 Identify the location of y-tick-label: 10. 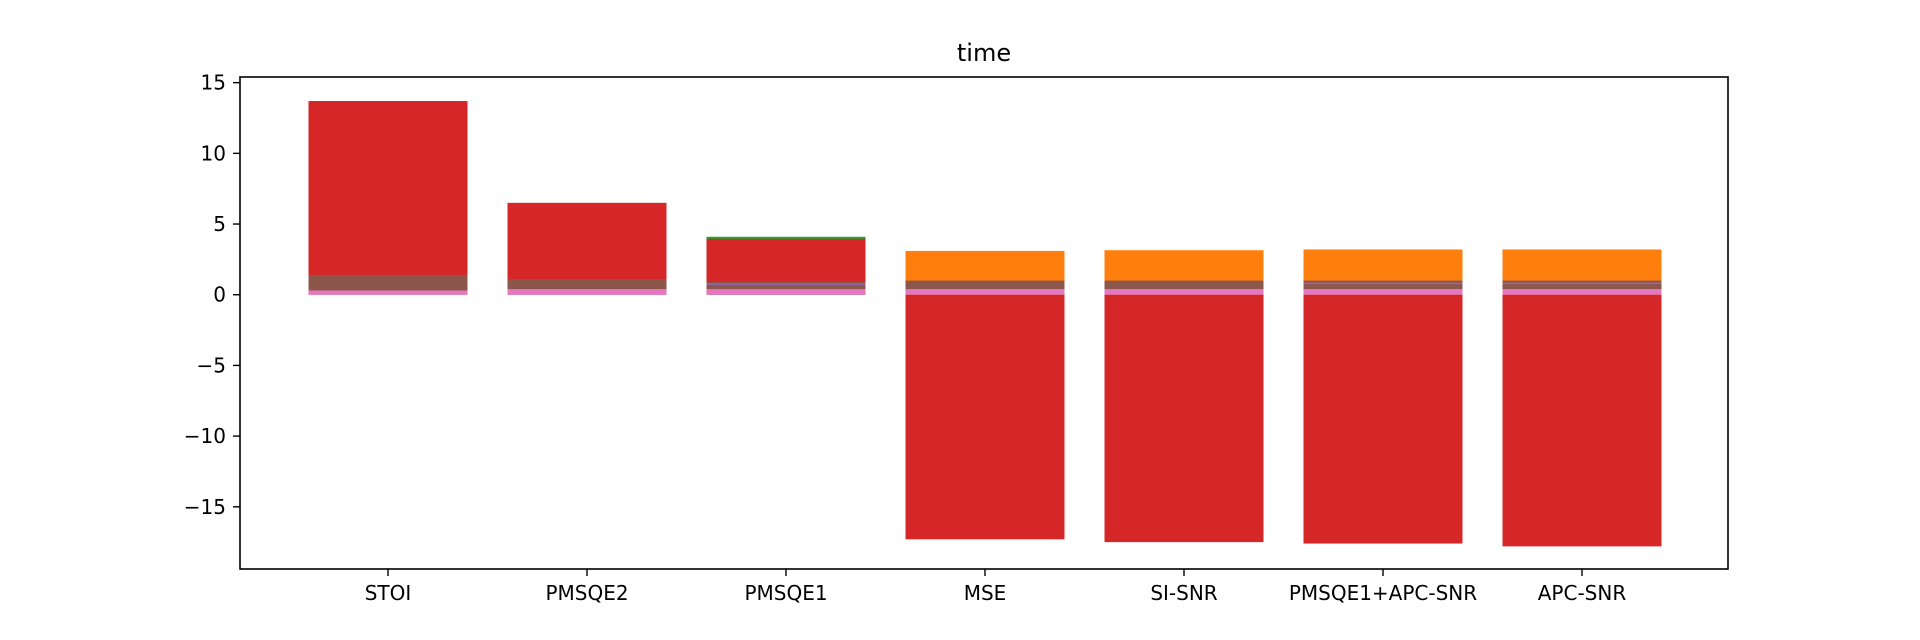
(213, 153).